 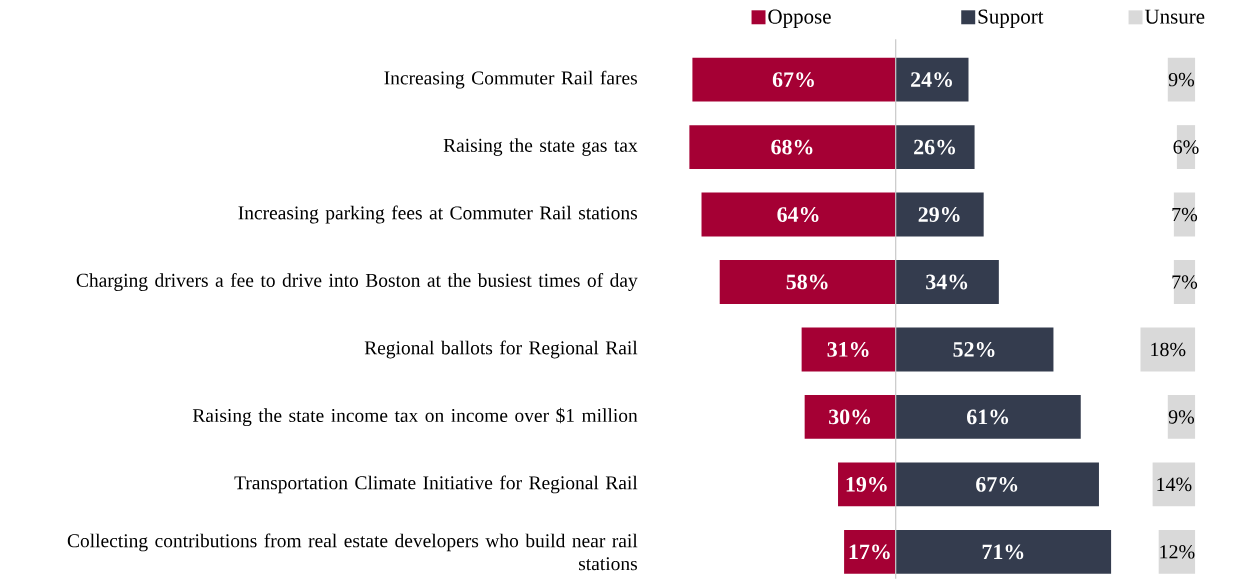 What do you see at coordinates (1003, 552) in the screenshot?
I see `data-label: 71%` at bounding box center [1003, 552].